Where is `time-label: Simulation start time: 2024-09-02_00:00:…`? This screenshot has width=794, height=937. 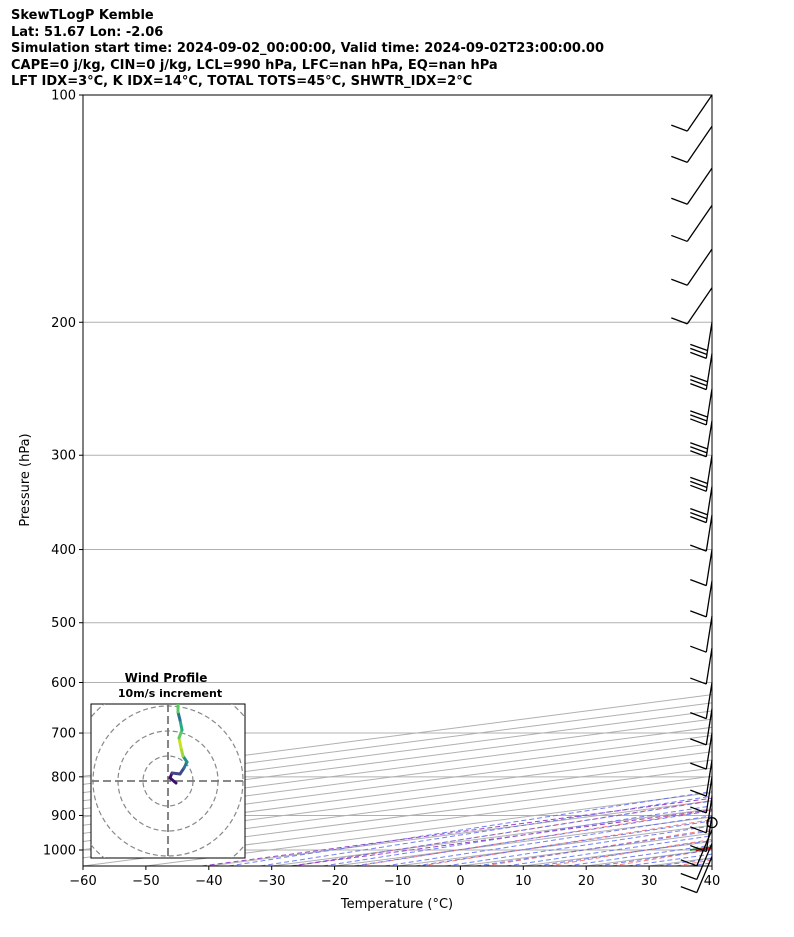 time-label: Simulation start time: 2024-09-02_00:00:… is located at coordinates (307, 48).